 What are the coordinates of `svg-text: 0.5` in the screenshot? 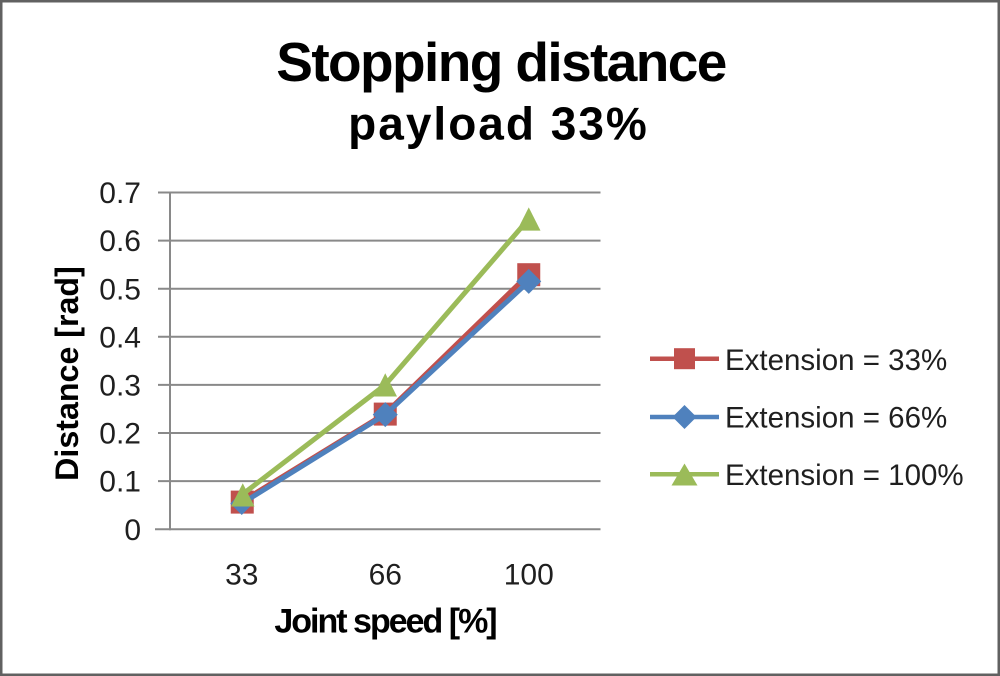 It's located at (120, 289).